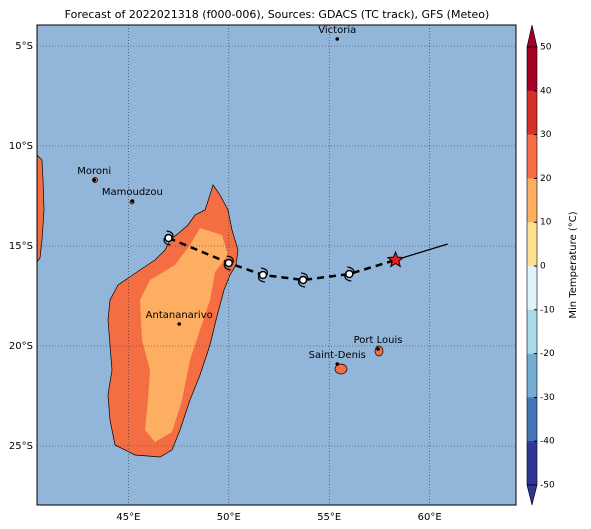 The image size is (591, 529). I want to click on y-tick-label: 5°S, so click(24, 46).